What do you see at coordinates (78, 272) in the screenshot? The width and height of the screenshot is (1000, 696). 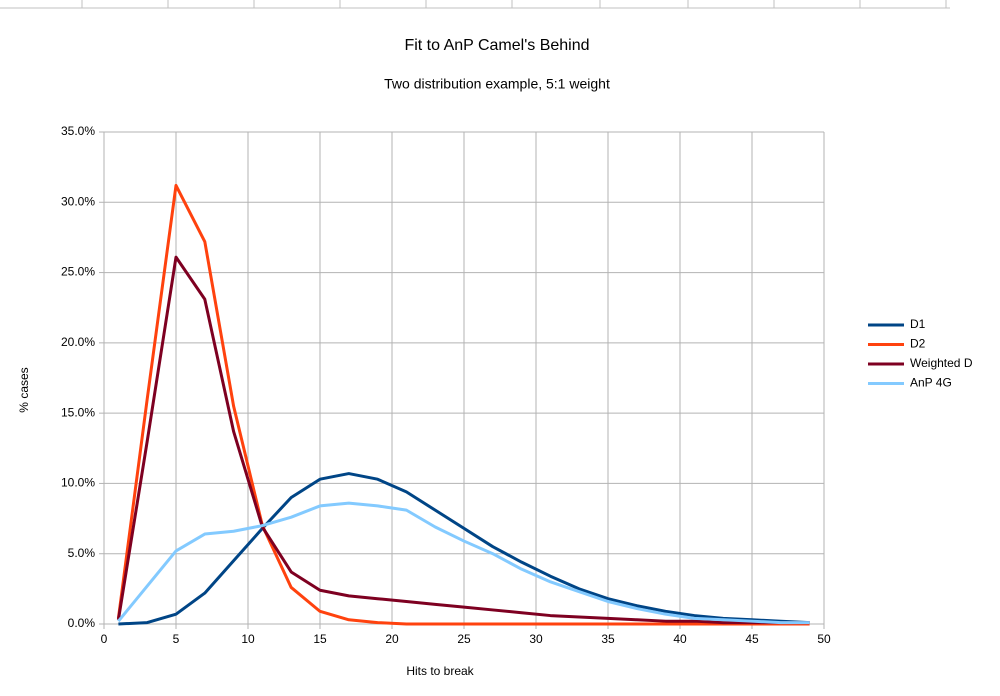 I see `y-tick-label: 25.0%` at bounding box center [78, 272].